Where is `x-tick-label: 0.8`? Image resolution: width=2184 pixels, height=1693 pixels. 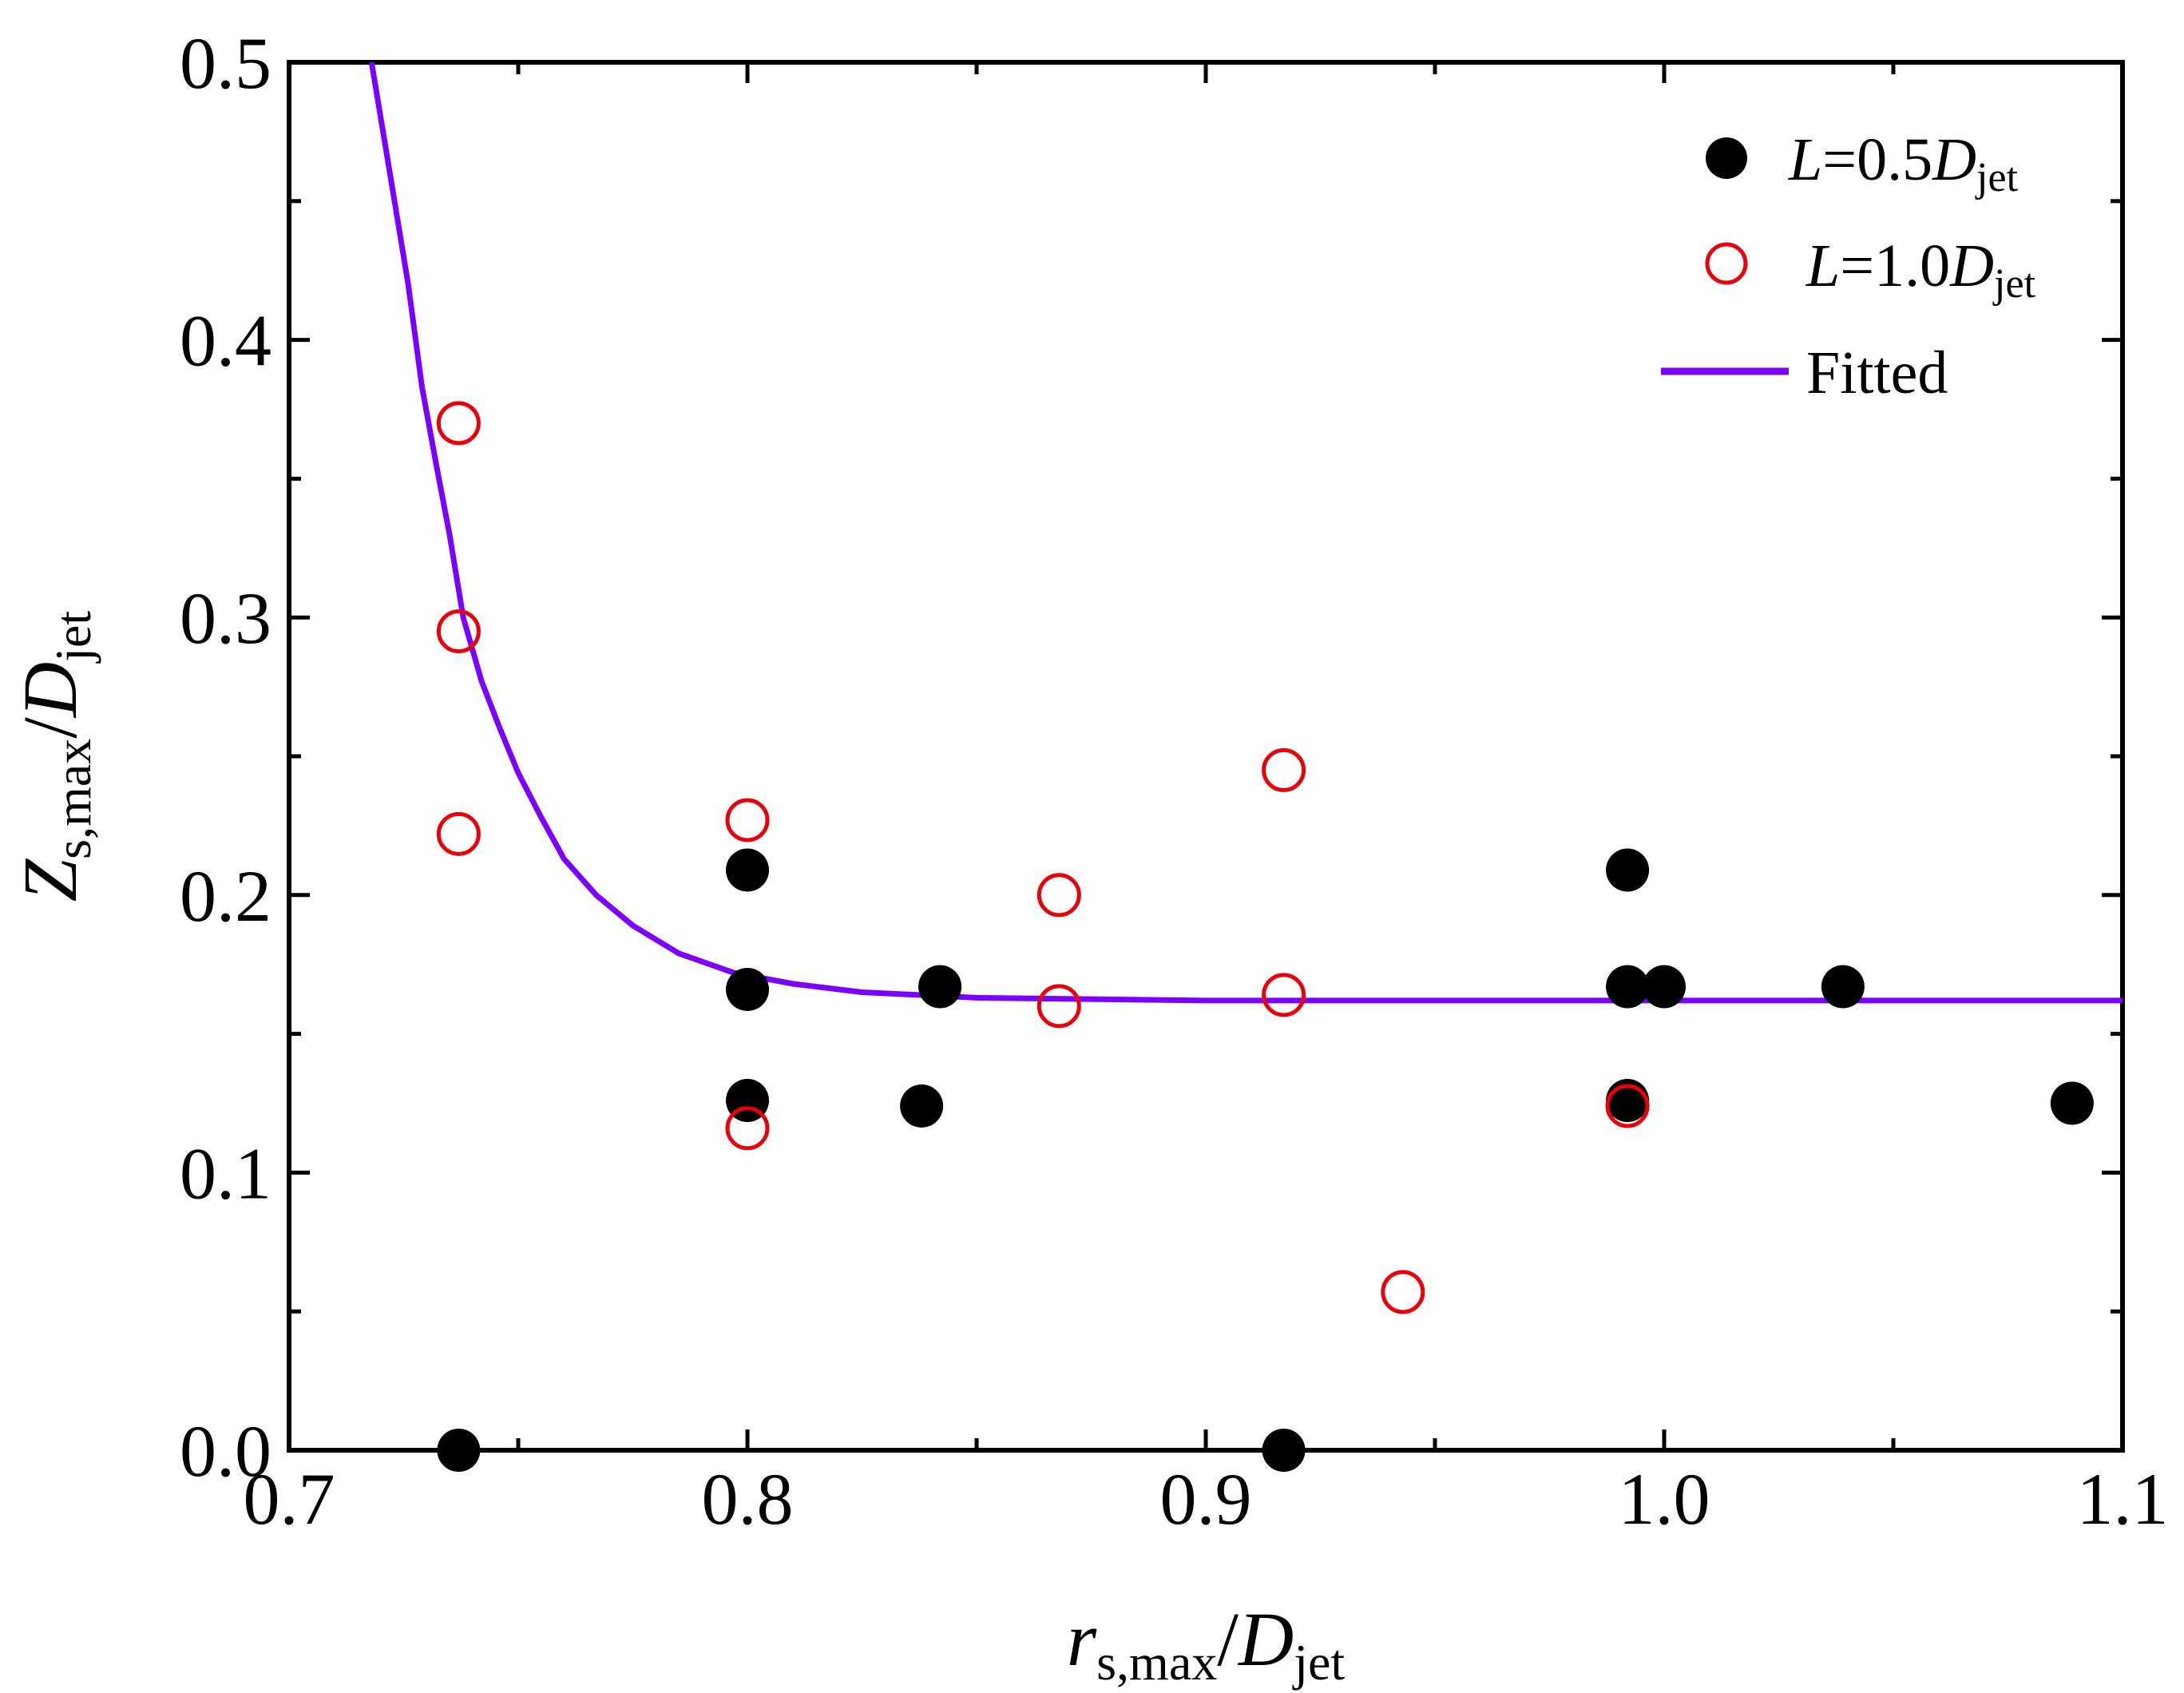 x-tick-label: 0.8 is located at coordinates (748, 1499).